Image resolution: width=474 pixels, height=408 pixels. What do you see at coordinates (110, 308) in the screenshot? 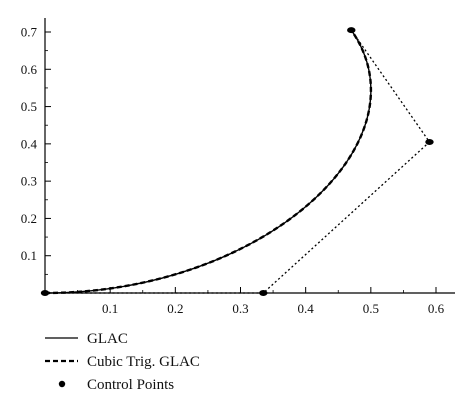
I see `x-tick-label: 0.1` at bounding box center [110, 308].